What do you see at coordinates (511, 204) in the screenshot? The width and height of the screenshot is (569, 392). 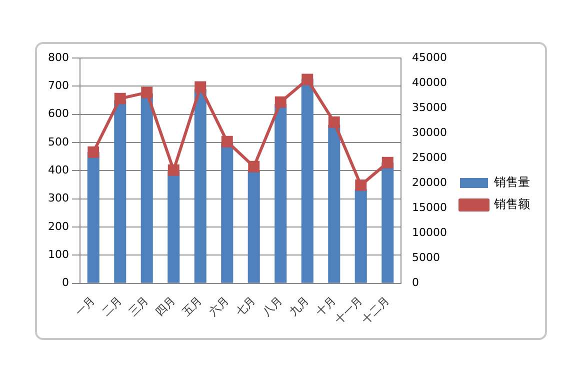 I see `legend-label: 销售额` at bounding box center [511, 204].